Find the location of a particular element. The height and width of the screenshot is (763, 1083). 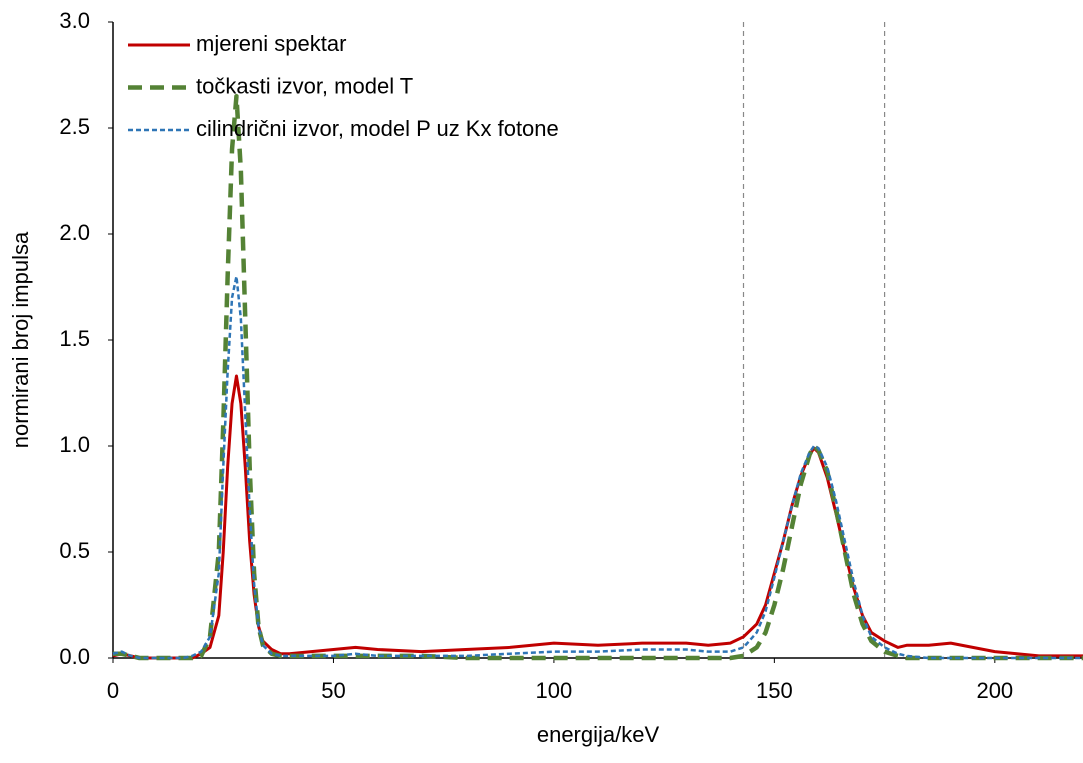

x-axis-label: energija/keV is located at coordinates (598, 734).